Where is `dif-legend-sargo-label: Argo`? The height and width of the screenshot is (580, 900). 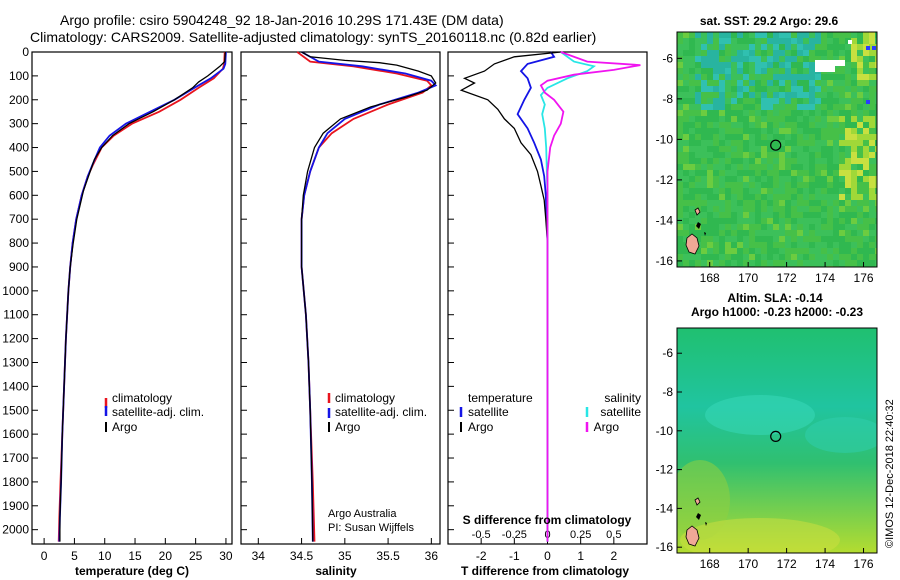
dif-legend-sargo-label: Argo is located at coordinates (607, 427).